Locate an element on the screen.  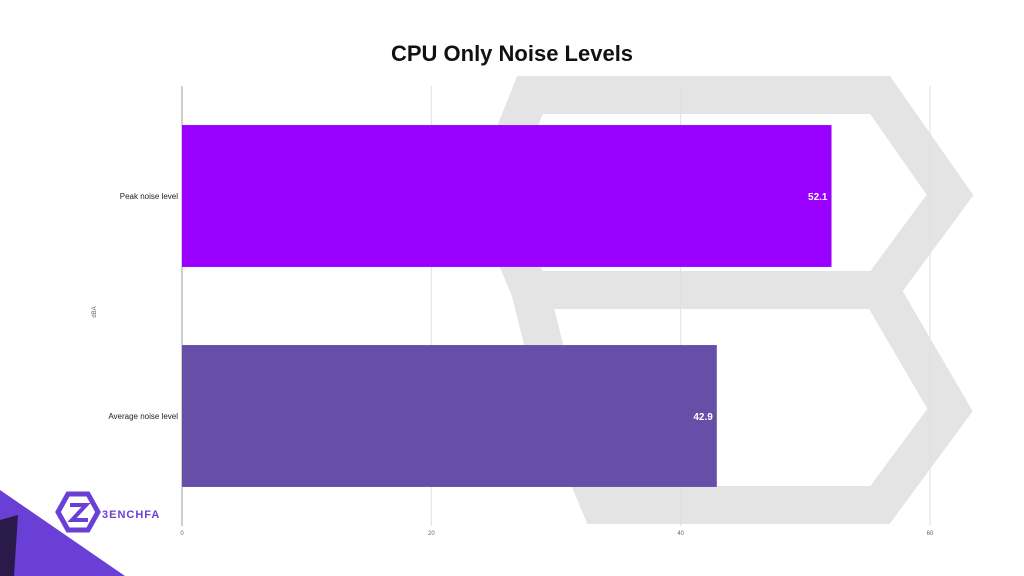
category-label: Peak noise level is located at coordinates (149, 196).